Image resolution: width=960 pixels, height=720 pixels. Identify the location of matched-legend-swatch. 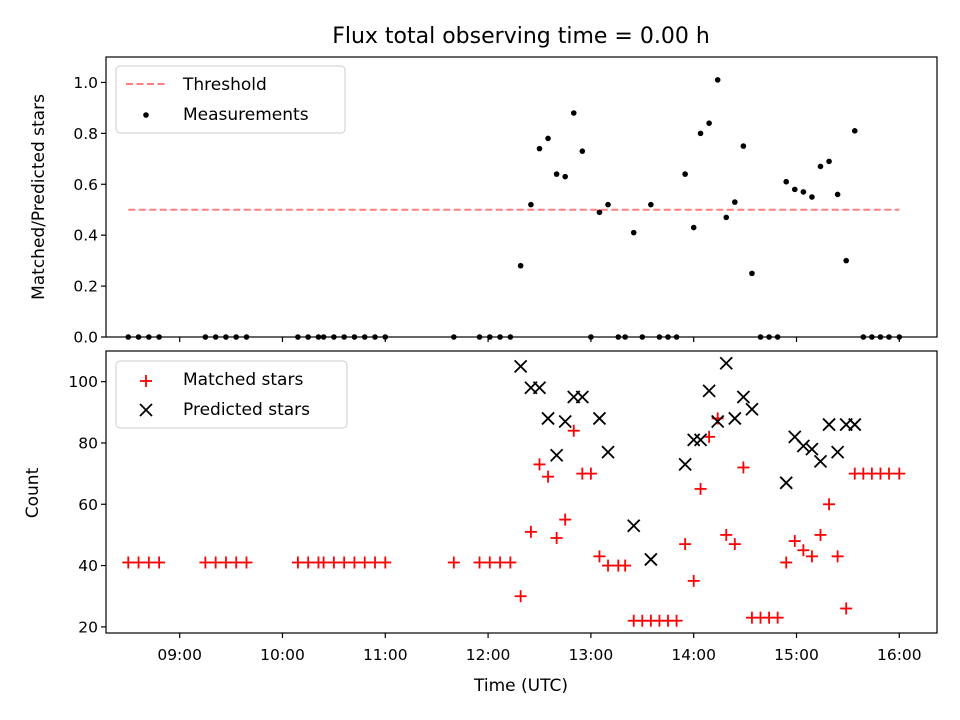
(146, 381).